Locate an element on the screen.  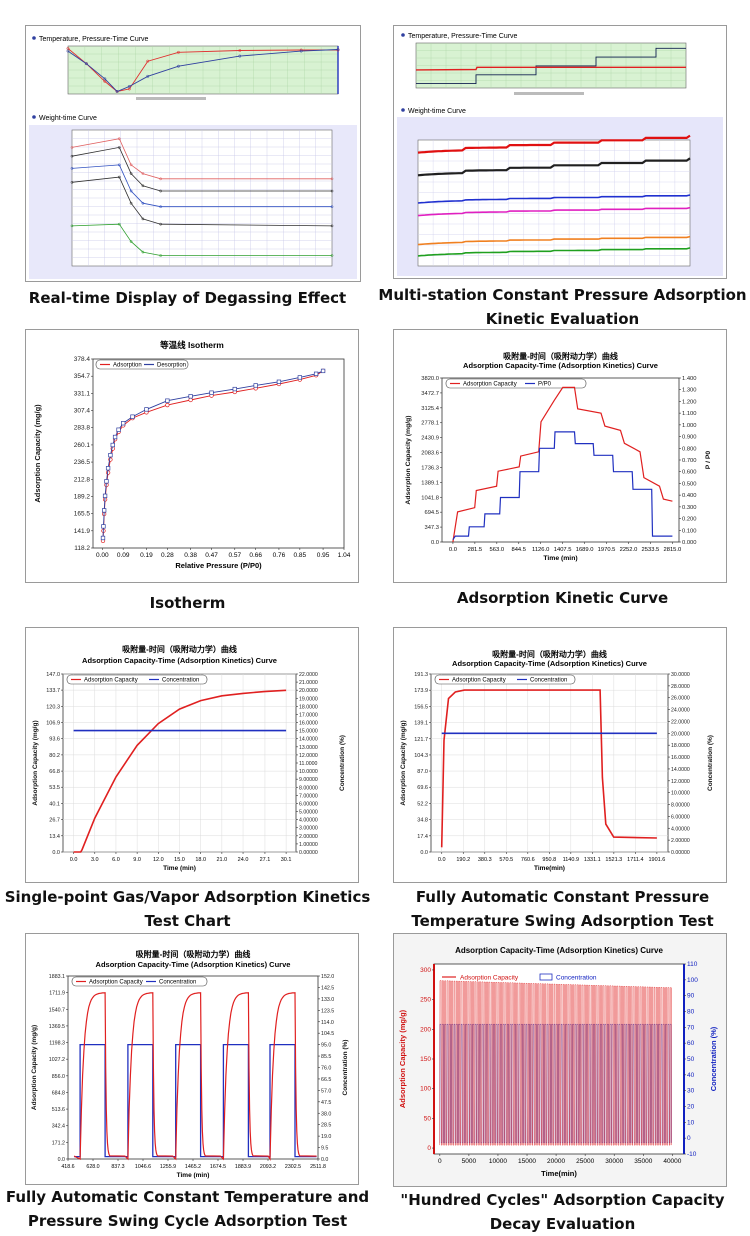
plot-frame is located at coordinates (218, 453).